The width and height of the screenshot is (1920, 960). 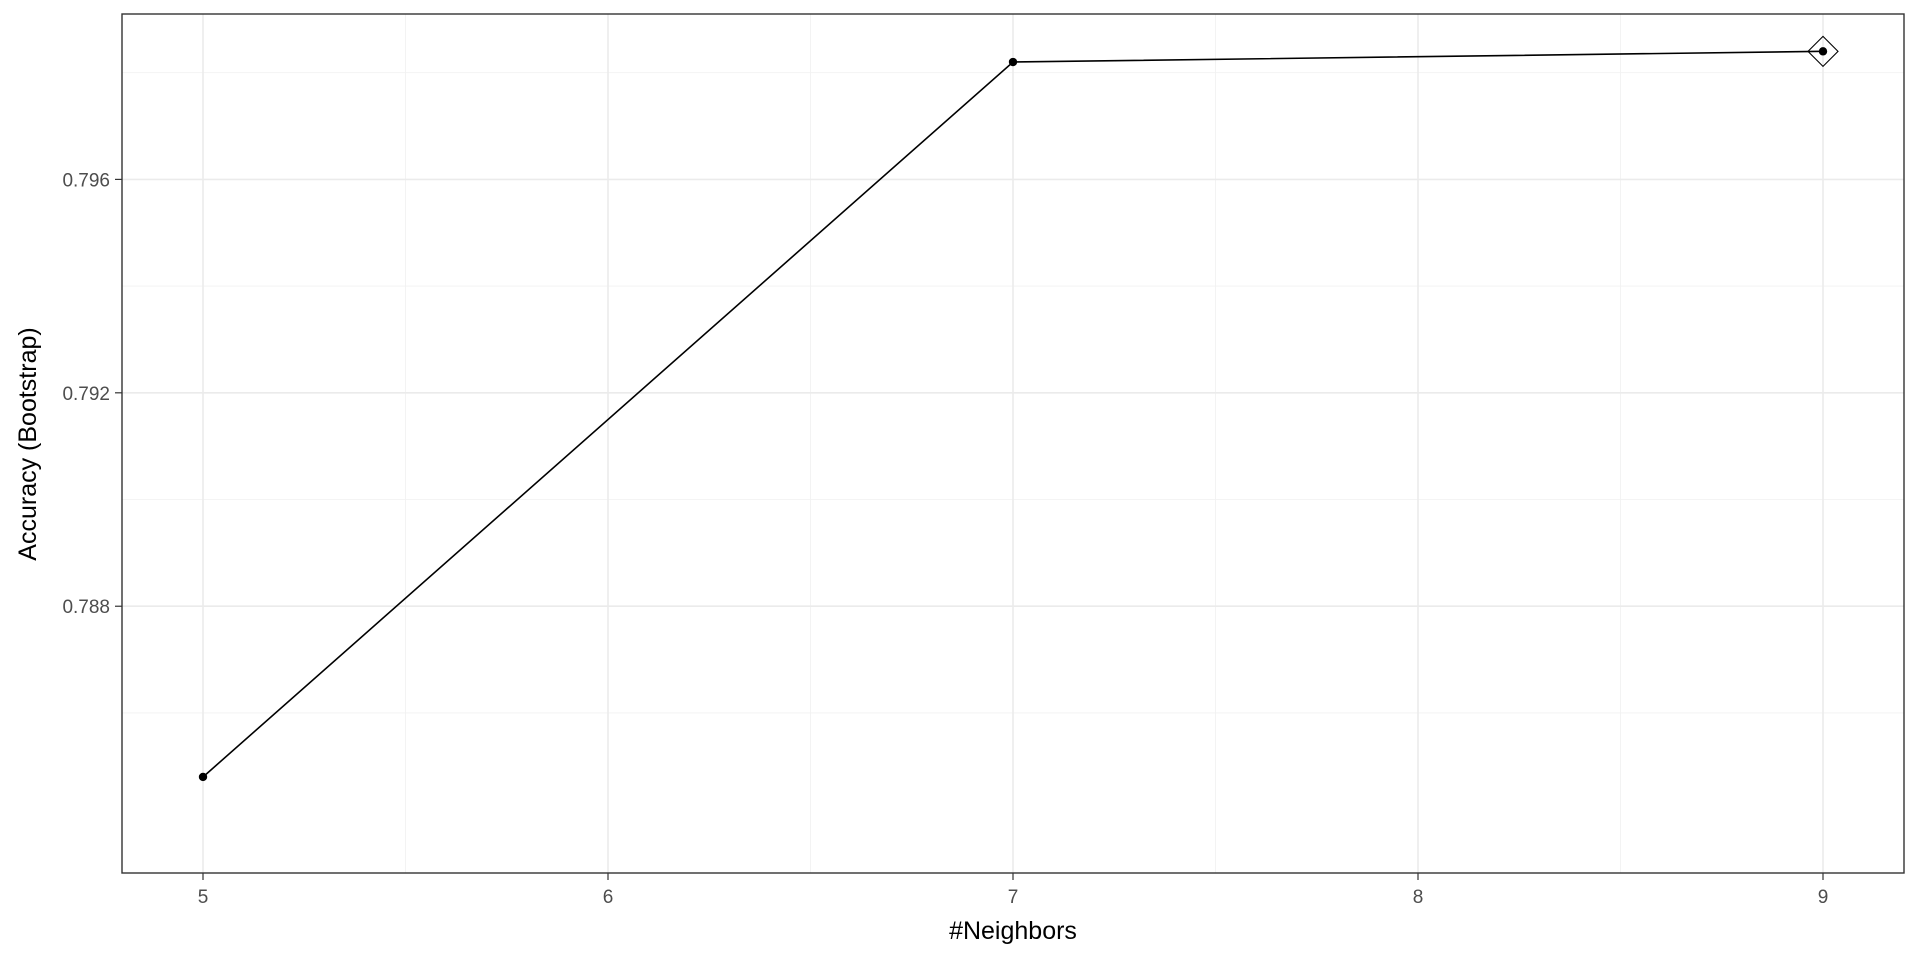 I want to click on x-axis: 5 6 7 8 9, so click(x=1013, y=890).